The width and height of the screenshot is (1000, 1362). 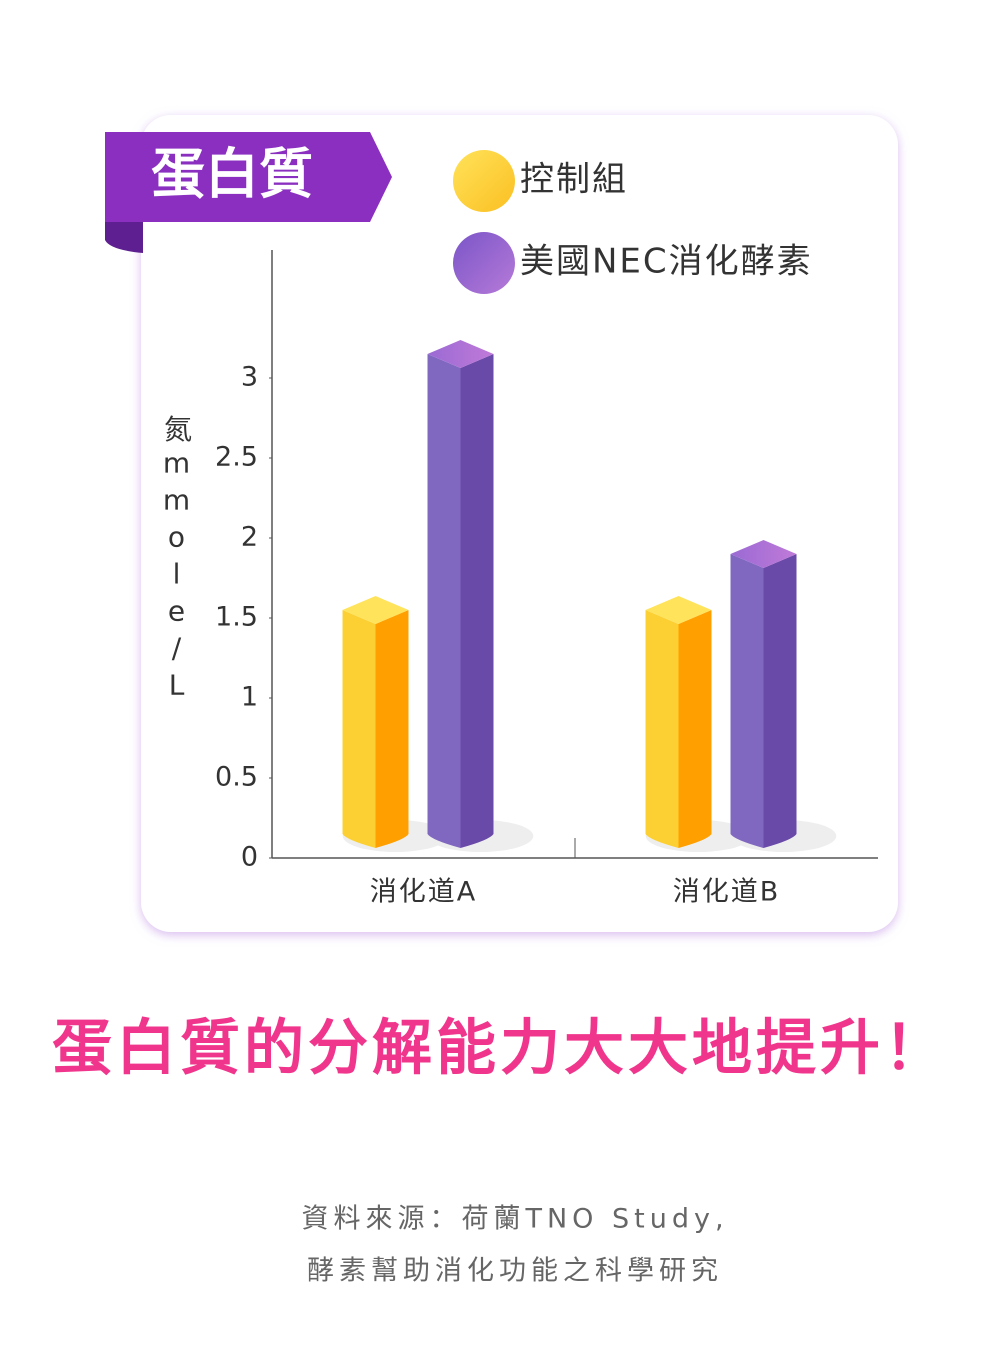 What do you see at coordinates (232, 174) in the screenshot?
I see `chart-title: 蛋白質` at bounding box center [232, 174].